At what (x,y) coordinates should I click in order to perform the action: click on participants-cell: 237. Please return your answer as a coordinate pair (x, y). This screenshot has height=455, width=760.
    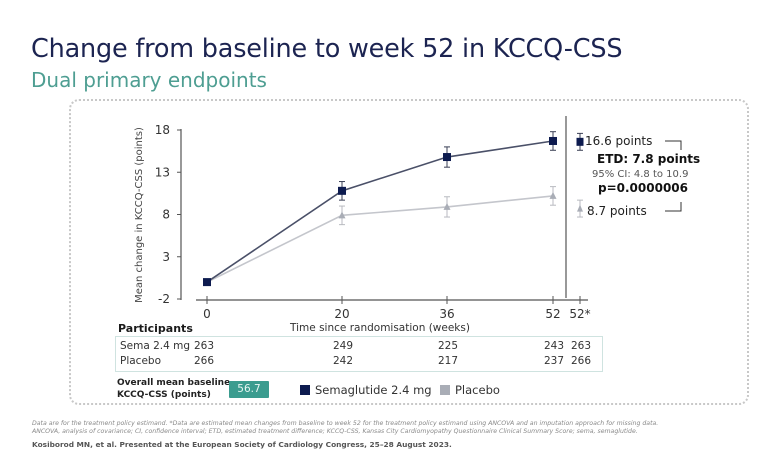
    Looking at the image, I should click on (554, 361).